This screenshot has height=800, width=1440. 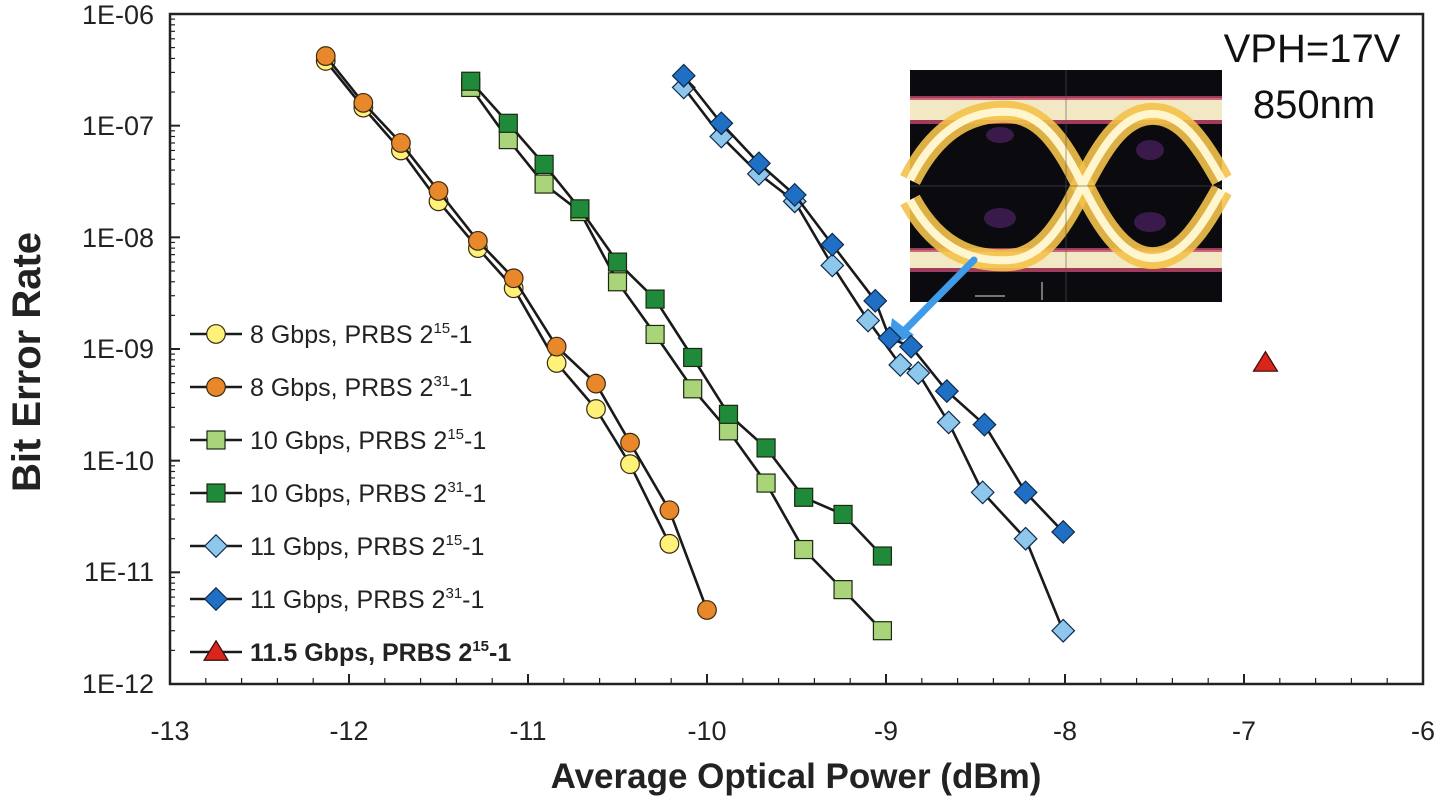 I want to click on legend-entry: 10 Gbps, PRBS 231-1, so click(x=338, y=493).